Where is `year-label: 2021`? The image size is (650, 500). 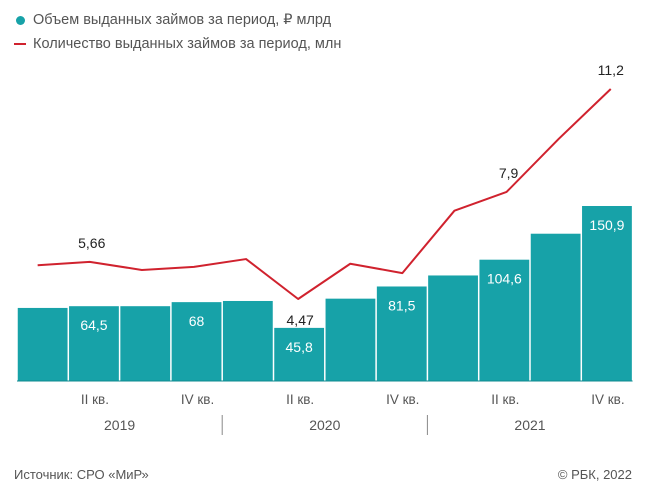
year-label: 2021 is located at coordinates (529, 425).